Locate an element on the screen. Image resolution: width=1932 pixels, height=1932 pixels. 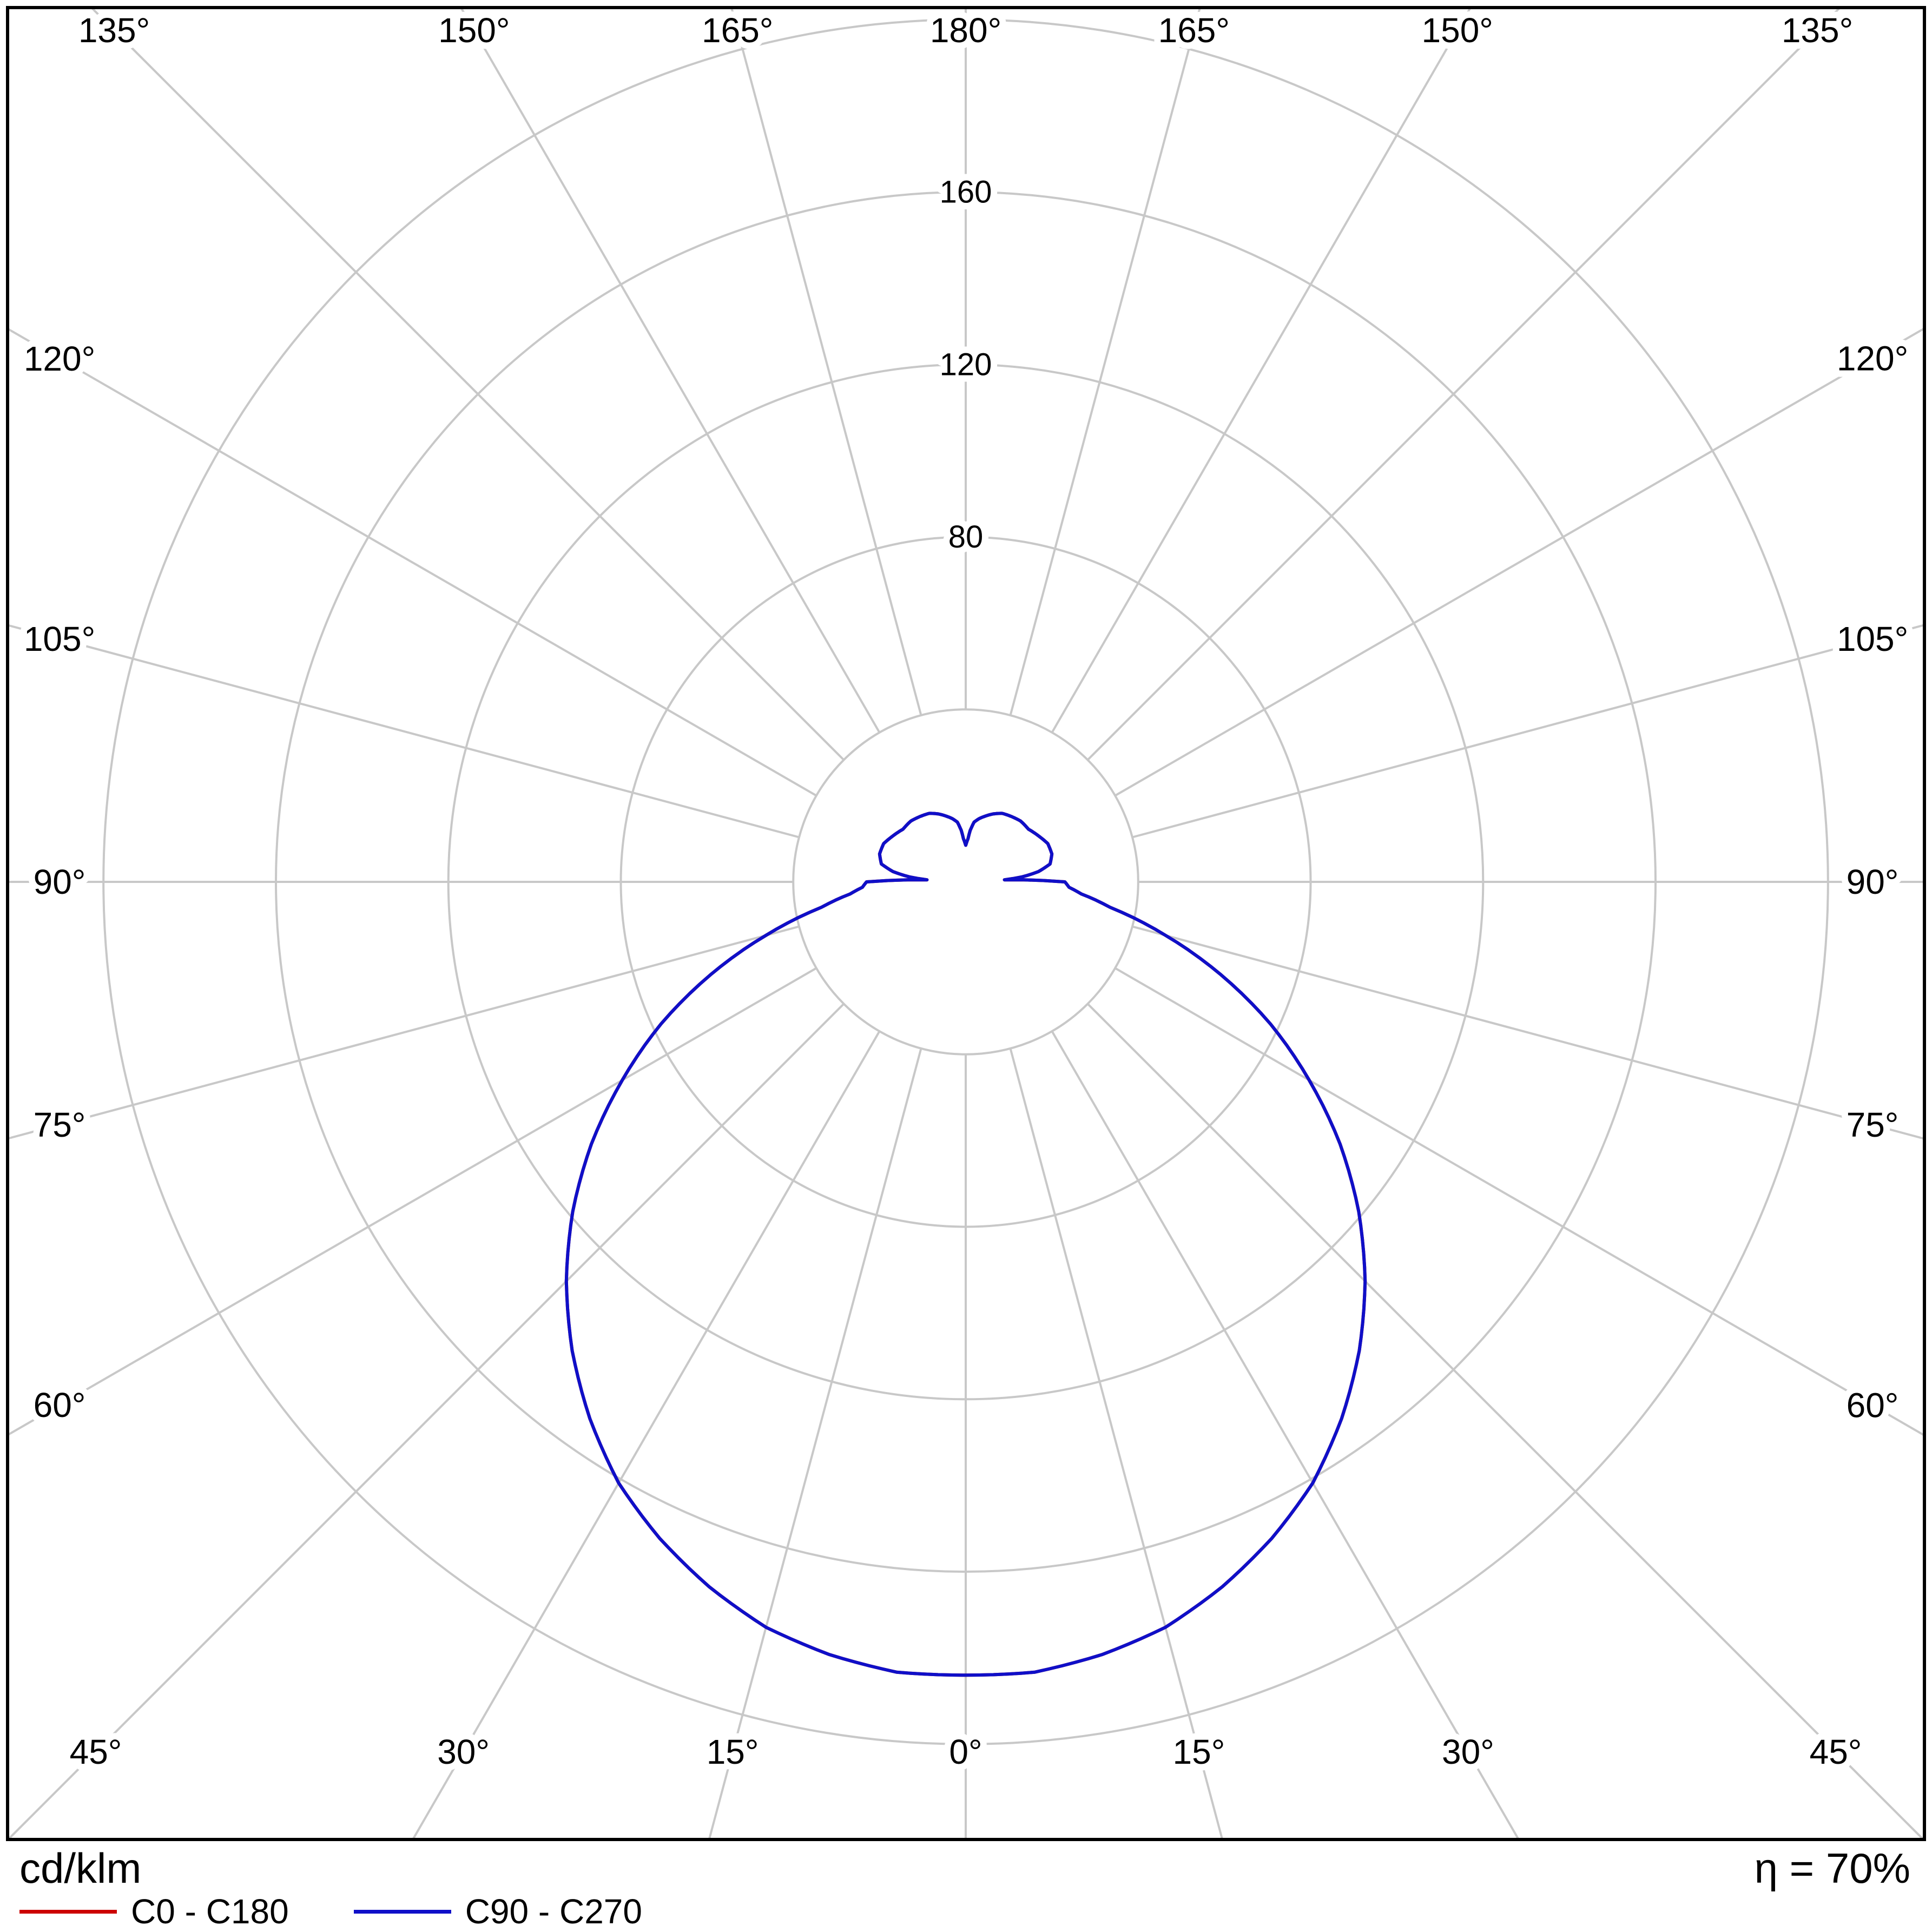
unit-label: cd/klm is located at coordinates (80, 1868).